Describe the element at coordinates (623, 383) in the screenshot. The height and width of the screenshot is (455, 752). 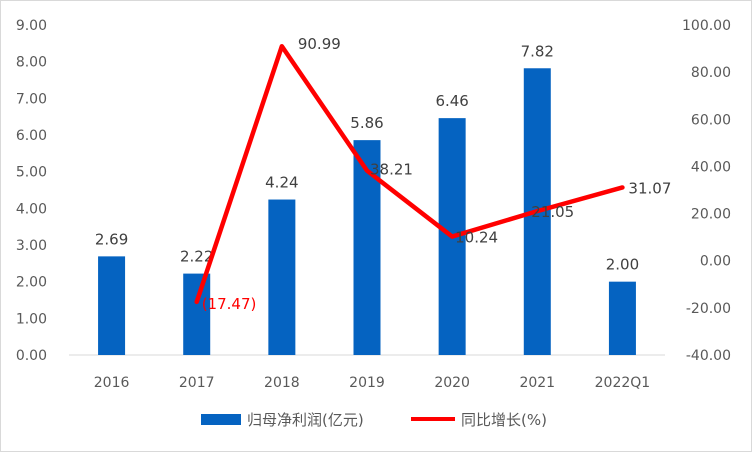
I see `x-tick-label: 2022Q1` at that location.